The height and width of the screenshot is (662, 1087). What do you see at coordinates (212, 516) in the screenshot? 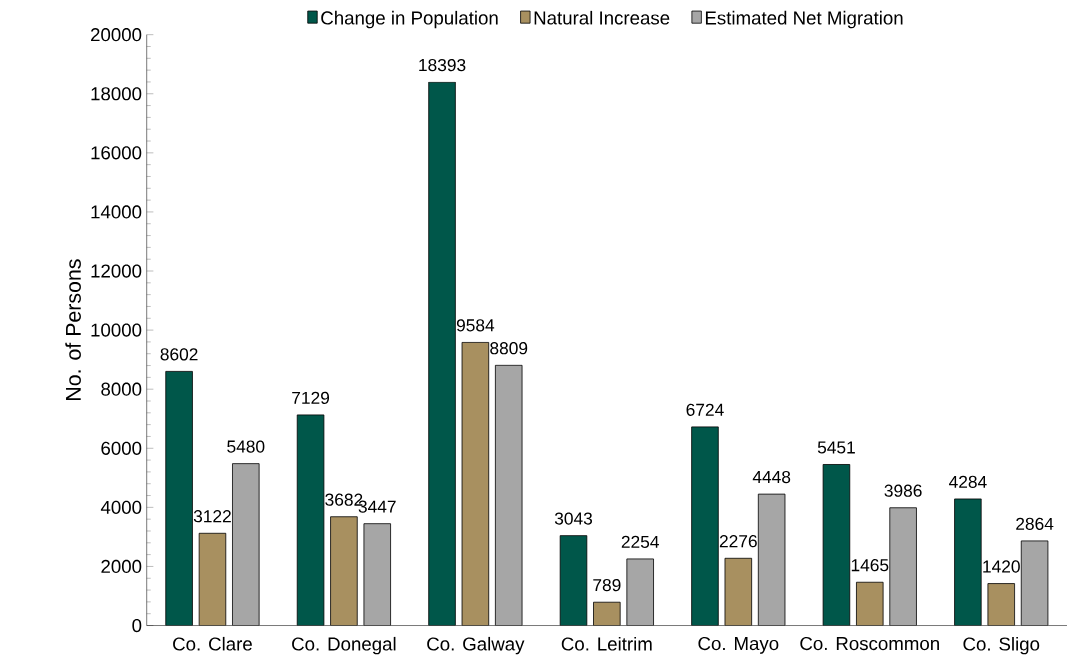
I see `data-label: 3122` at bounding box center [212, 516].